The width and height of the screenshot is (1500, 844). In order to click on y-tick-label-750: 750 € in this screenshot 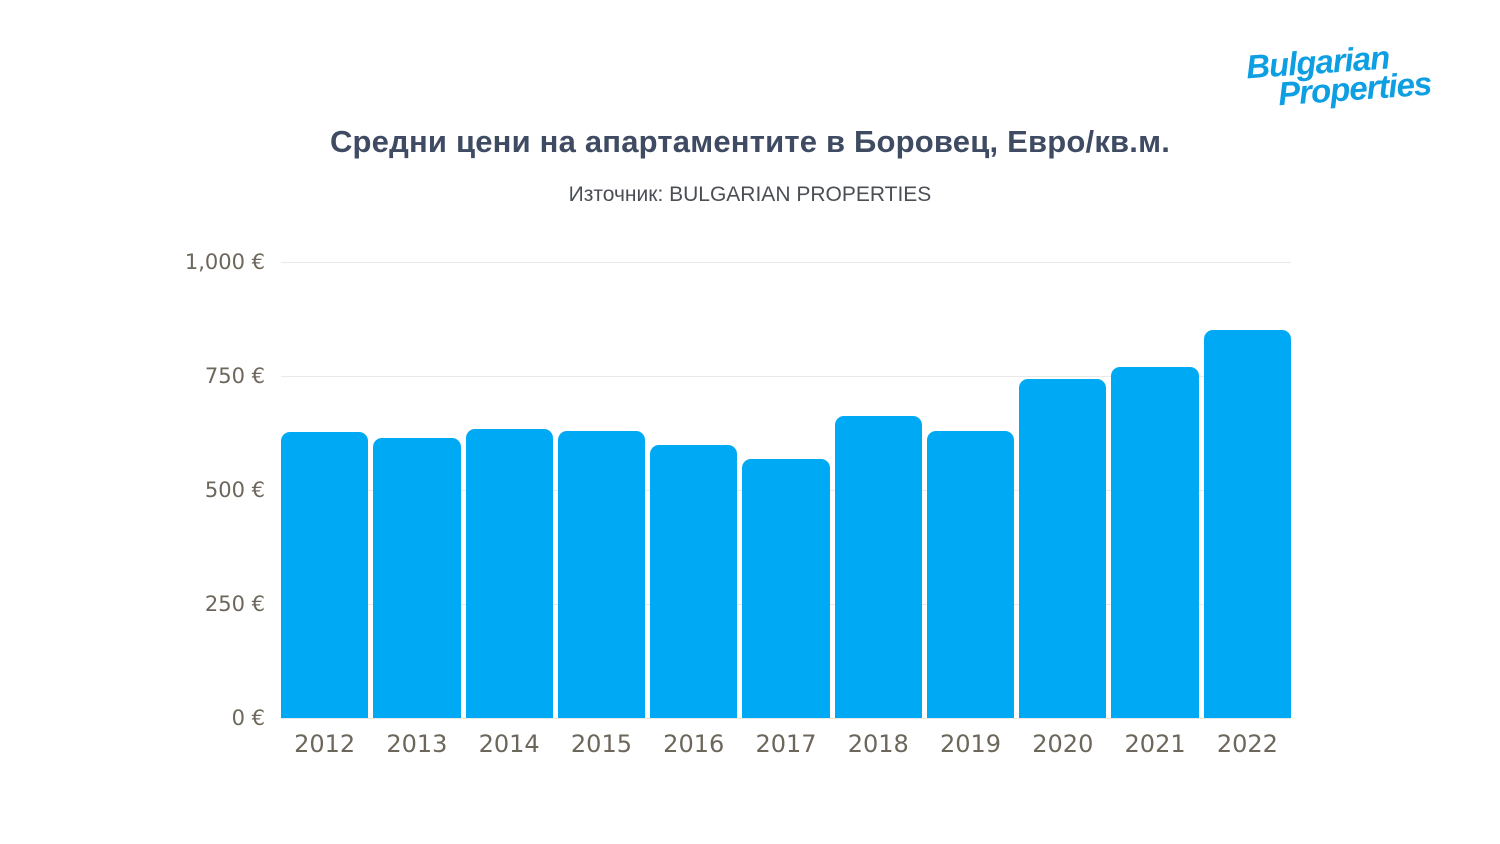, I will do `click(234, 376)`.